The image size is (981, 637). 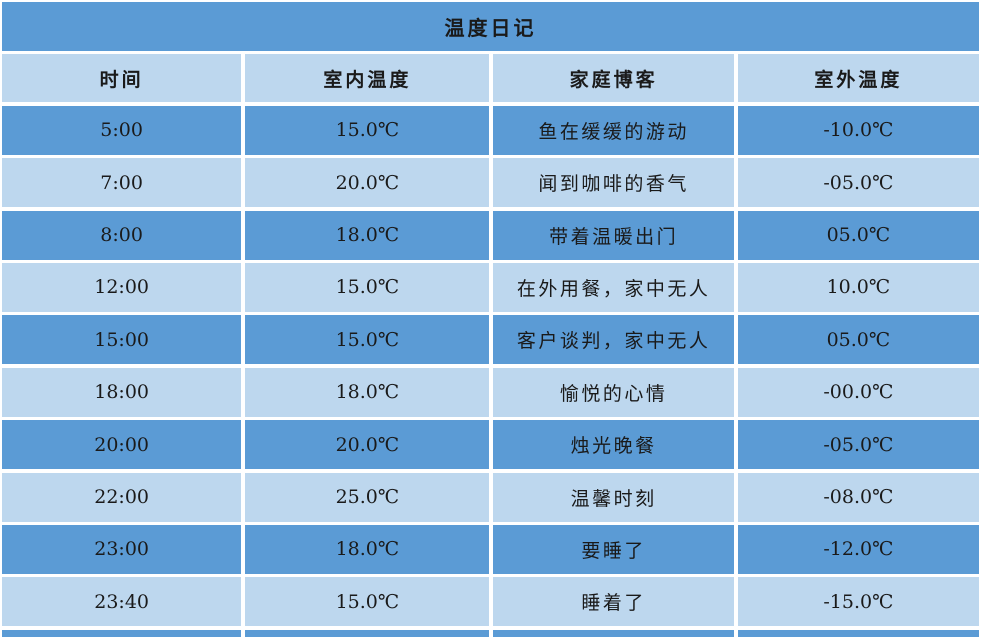 I want to click on blog-cell: 睡着了, so click(x=613, y=602).